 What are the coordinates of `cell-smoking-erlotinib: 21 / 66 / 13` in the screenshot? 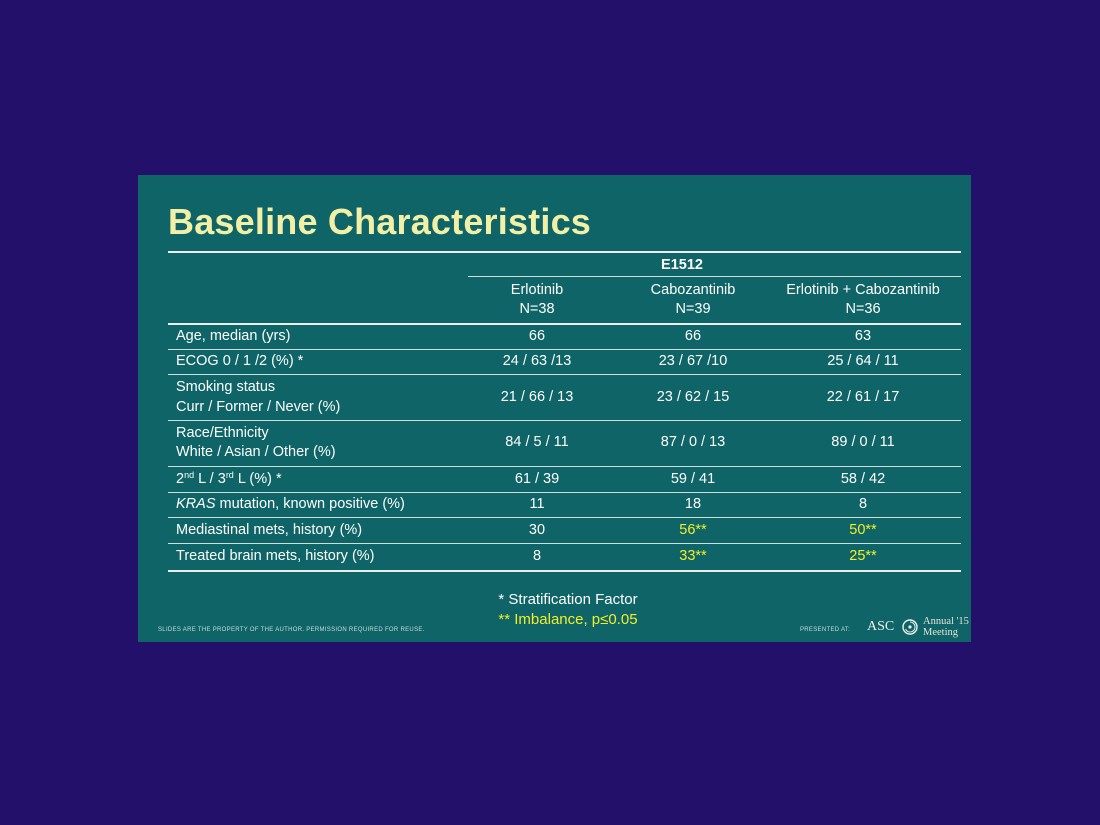 It's located at (537, 397).